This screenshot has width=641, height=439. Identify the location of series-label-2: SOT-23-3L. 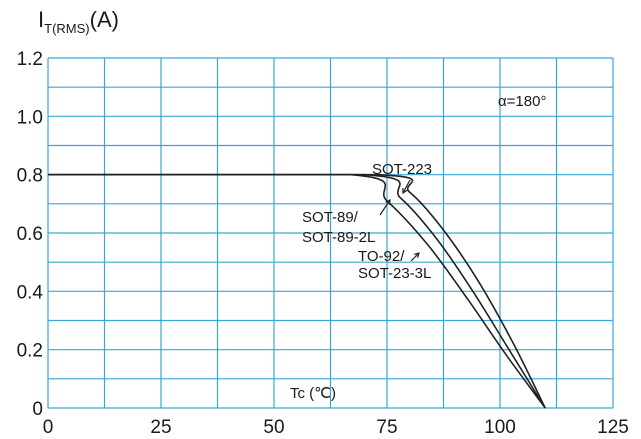
(394, 273).